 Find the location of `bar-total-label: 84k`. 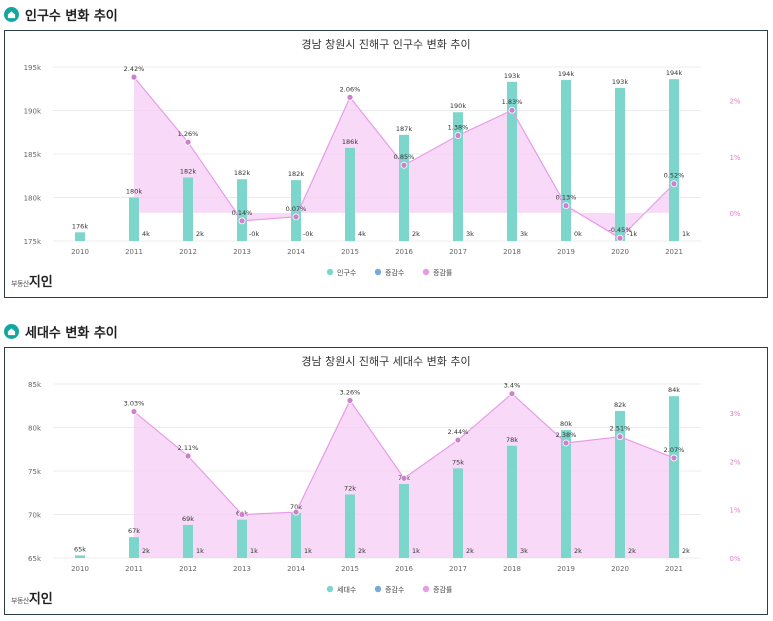

bar-total-label: 84k is located at coordinates (674, 390).